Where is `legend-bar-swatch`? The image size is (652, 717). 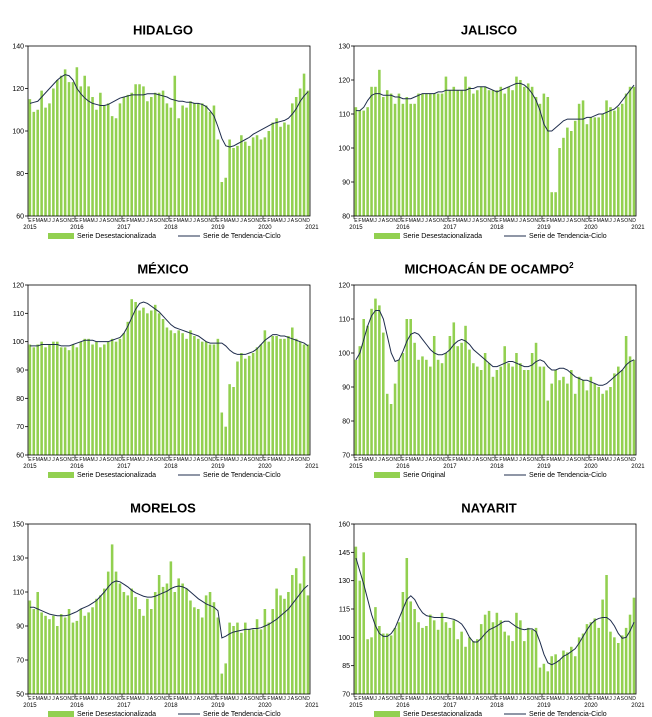
legend-bar-swatch is located at coordinates (61, 714).